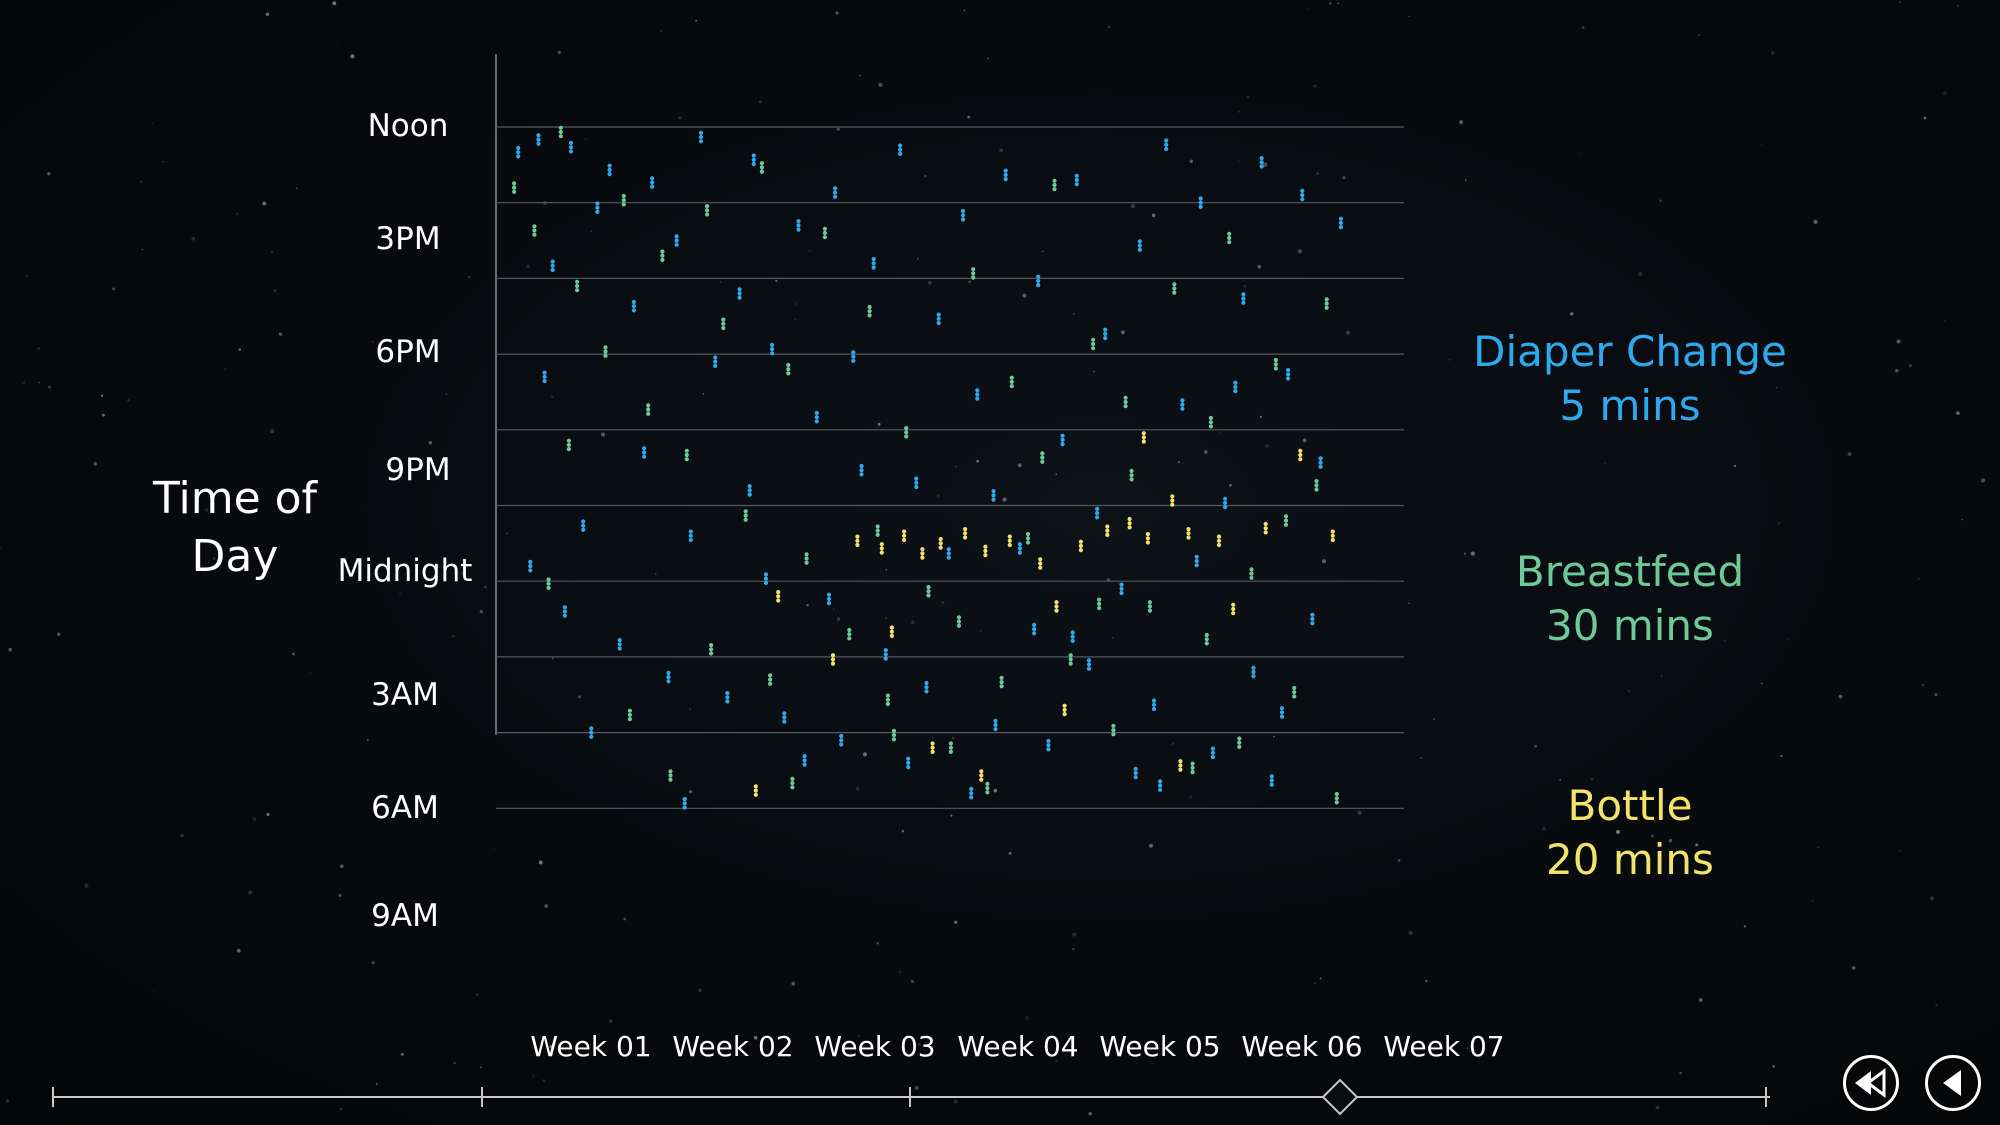  Describe the element at coordinates (1340, 1097) in the screenshot. I see `timeline-scrubber-handle` at that location.